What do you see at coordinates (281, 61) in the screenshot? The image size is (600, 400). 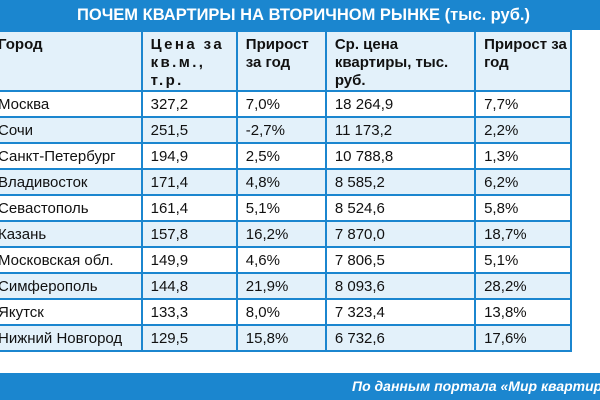 I see `header-growth-sqm: Прирост за год` at bounding box center [281, 61].